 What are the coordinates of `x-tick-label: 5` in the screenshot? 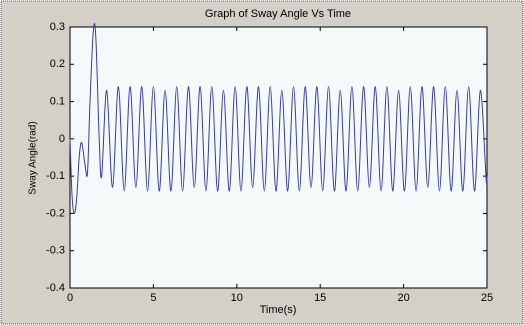 It's located at (153, 298).